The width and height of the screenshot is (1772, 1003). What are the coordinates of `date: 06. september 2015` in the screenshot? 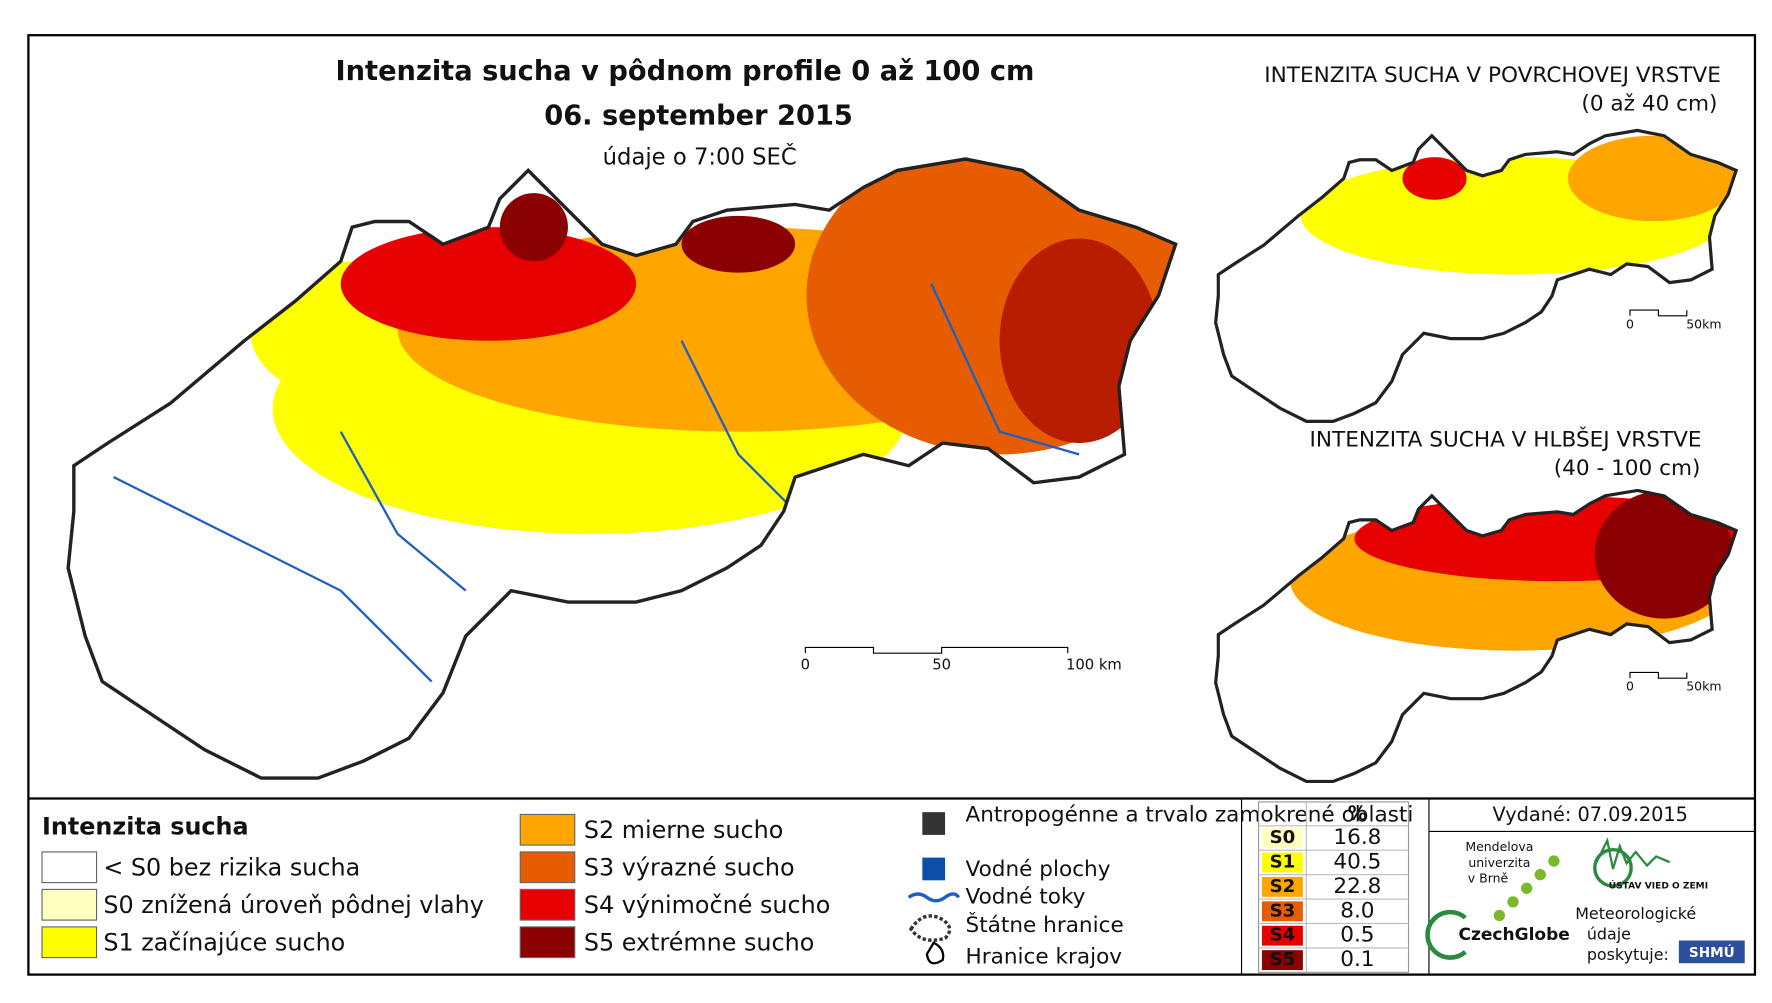 It's located at (698, 115).